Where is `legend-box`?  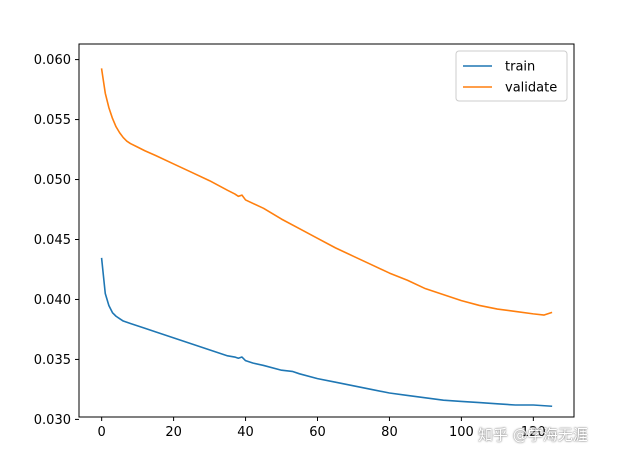 legend-box is located at coordinates (511, 76).